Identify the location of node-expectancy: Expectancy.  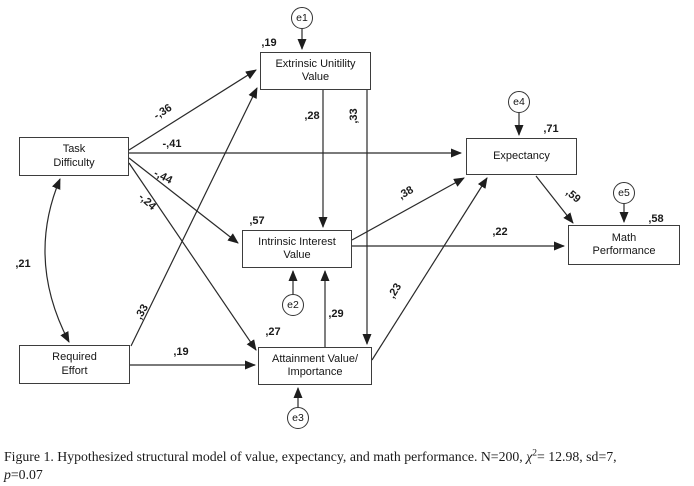
(521, 156).